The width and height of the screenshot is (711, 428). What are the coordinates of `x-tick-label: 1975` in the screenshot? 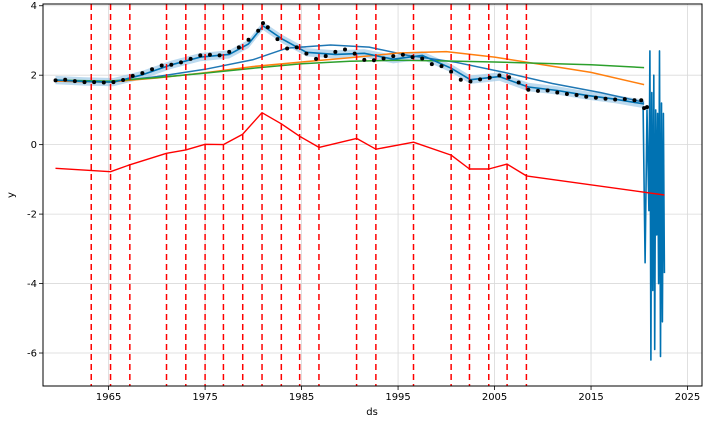 It's located at (204, 397).